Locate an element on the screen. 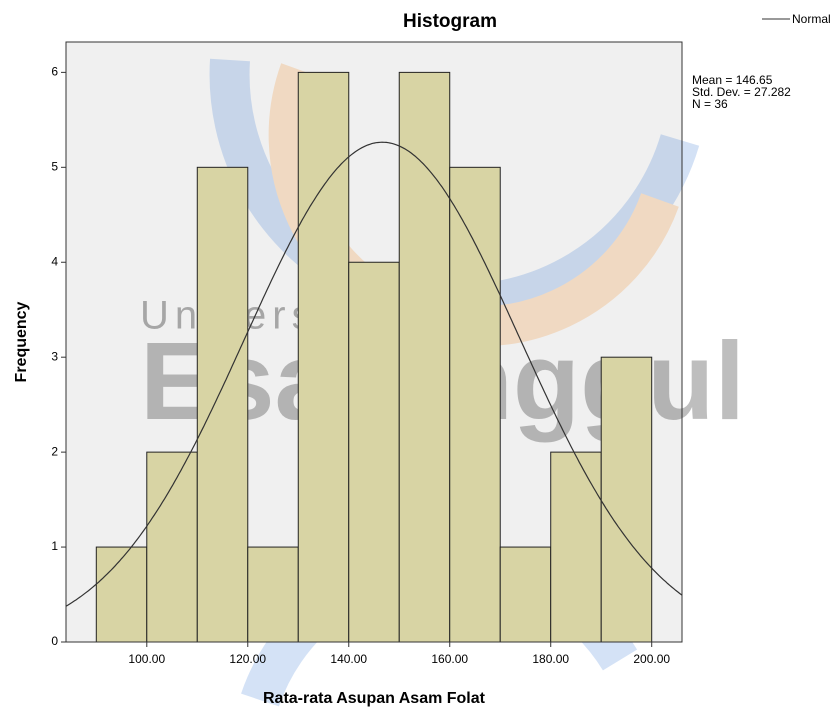 The image size is (831, 713). x-tick-label: 200.00 is located at coordinates (651, 659).